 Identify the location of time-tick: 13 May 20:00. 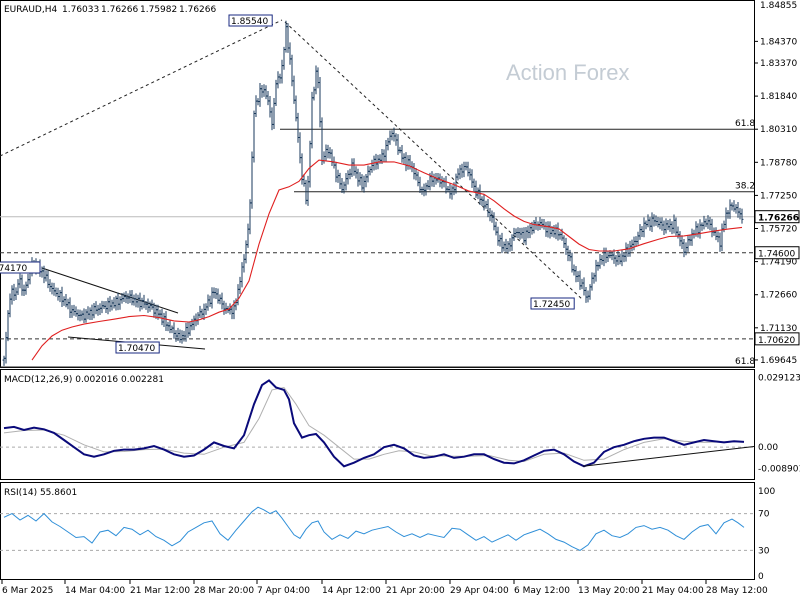
(609, 591).